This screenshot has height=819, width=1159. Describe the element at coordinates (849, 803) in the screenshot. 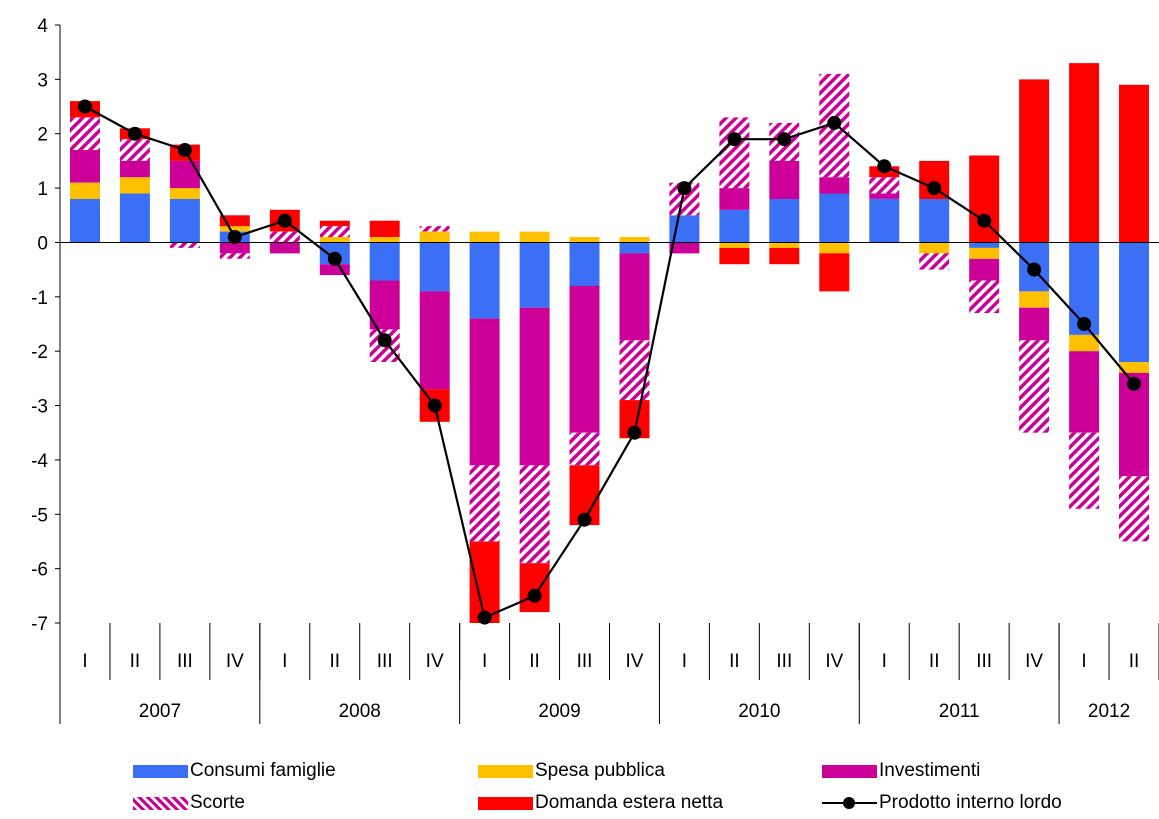

I see `legend-swatch-pil` at that location.